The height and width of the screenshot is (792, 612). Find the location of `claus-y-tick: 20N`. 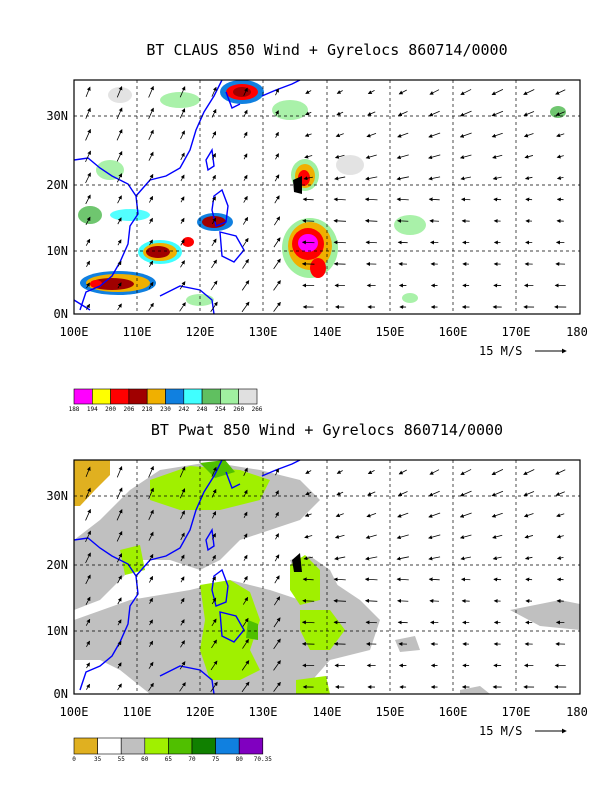

claus-y-tick: 20N is located at coordinates (57, 185).